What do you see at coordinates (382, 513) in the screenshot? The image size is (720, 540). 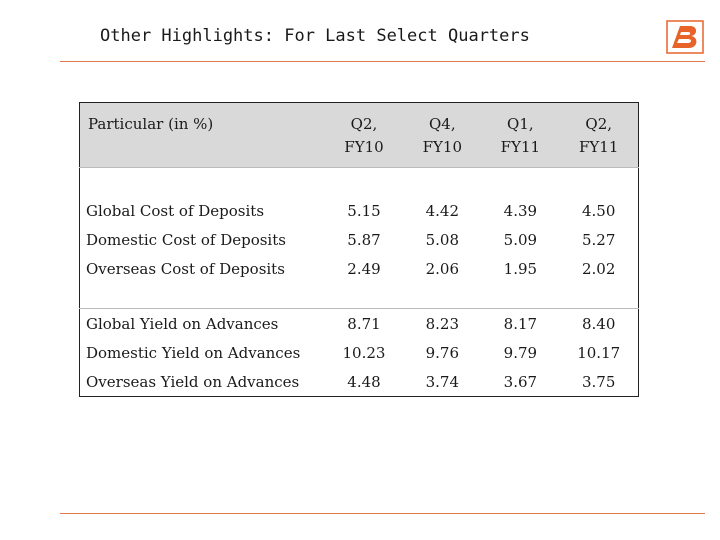 I see `footer-rule` at bounding box center [382, 513].